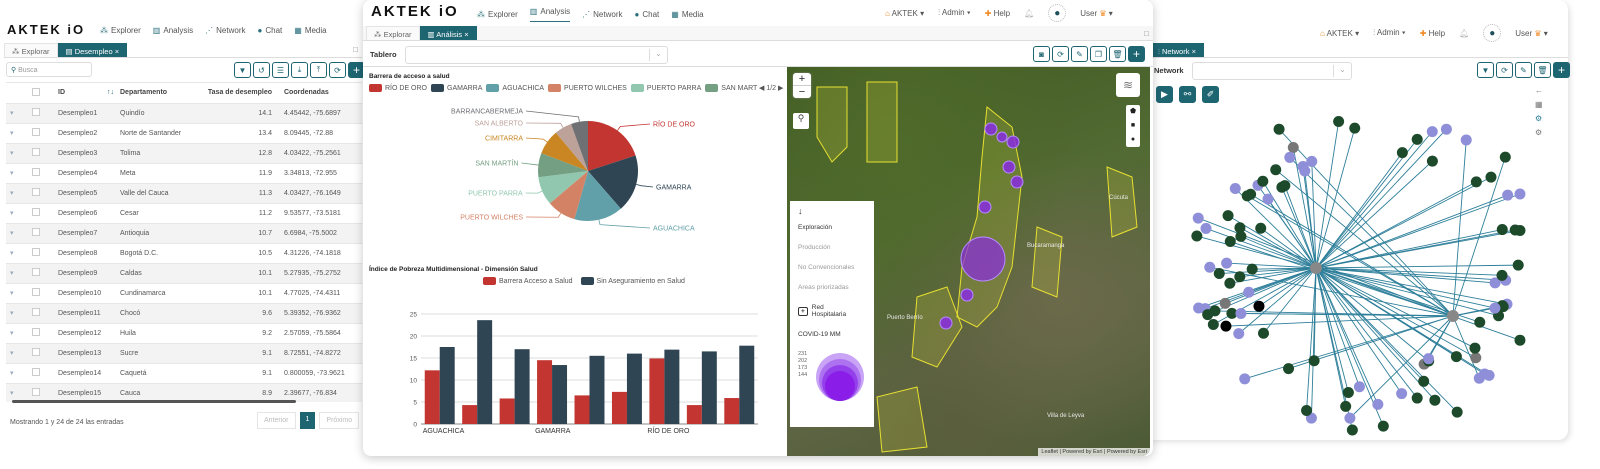 Image resolution: width=1600 pixels, height=469 pixels. Describe the element at coordinates (398, 88) in the screenshot. I see `pie-legend-item: RÍO DE ORO` at that location.